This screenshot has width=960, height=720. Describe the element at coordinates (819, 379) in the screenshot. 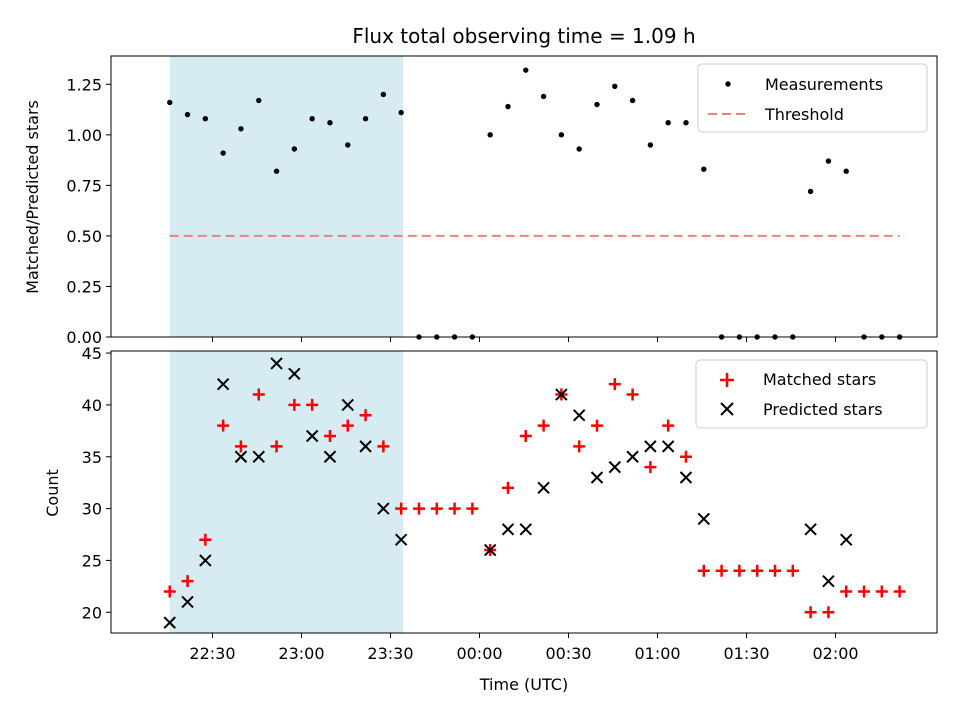

I see `legend-matched-label: Matched stars` at that location.